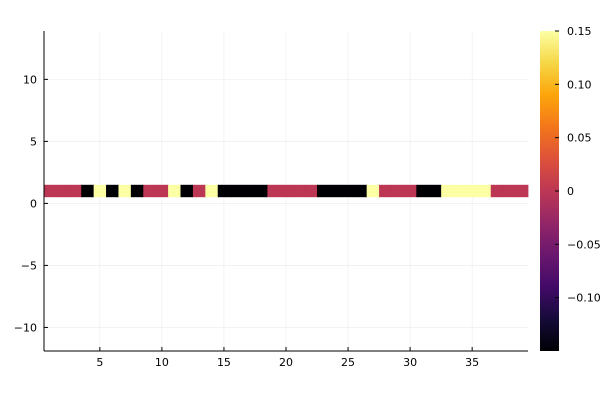 This screenshot has width=600, height=400. Describe the element at coordinates (99, 362) in the screenshot. I see `x-tick-label: 5` at that location.